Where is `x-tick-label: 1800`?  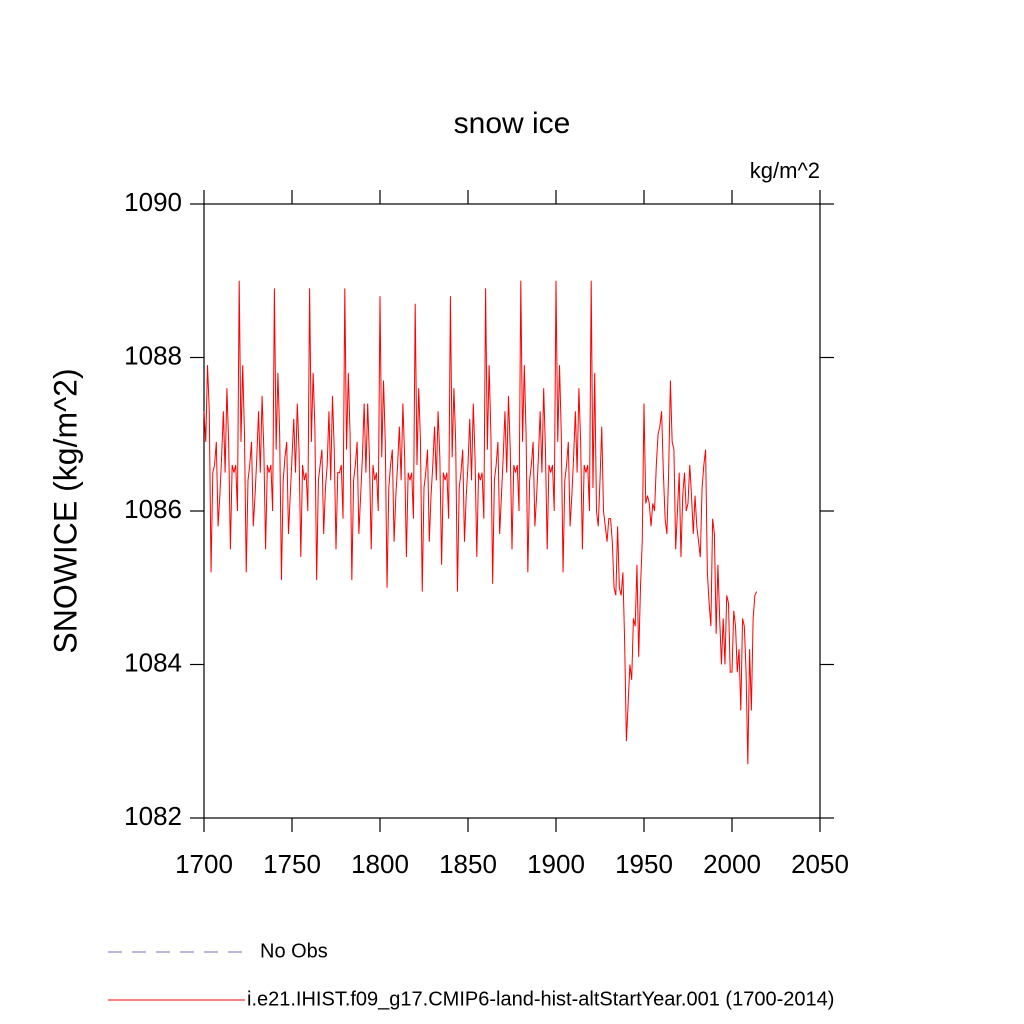 x-tick-label: 1800 is located at coordinates (380, 864).